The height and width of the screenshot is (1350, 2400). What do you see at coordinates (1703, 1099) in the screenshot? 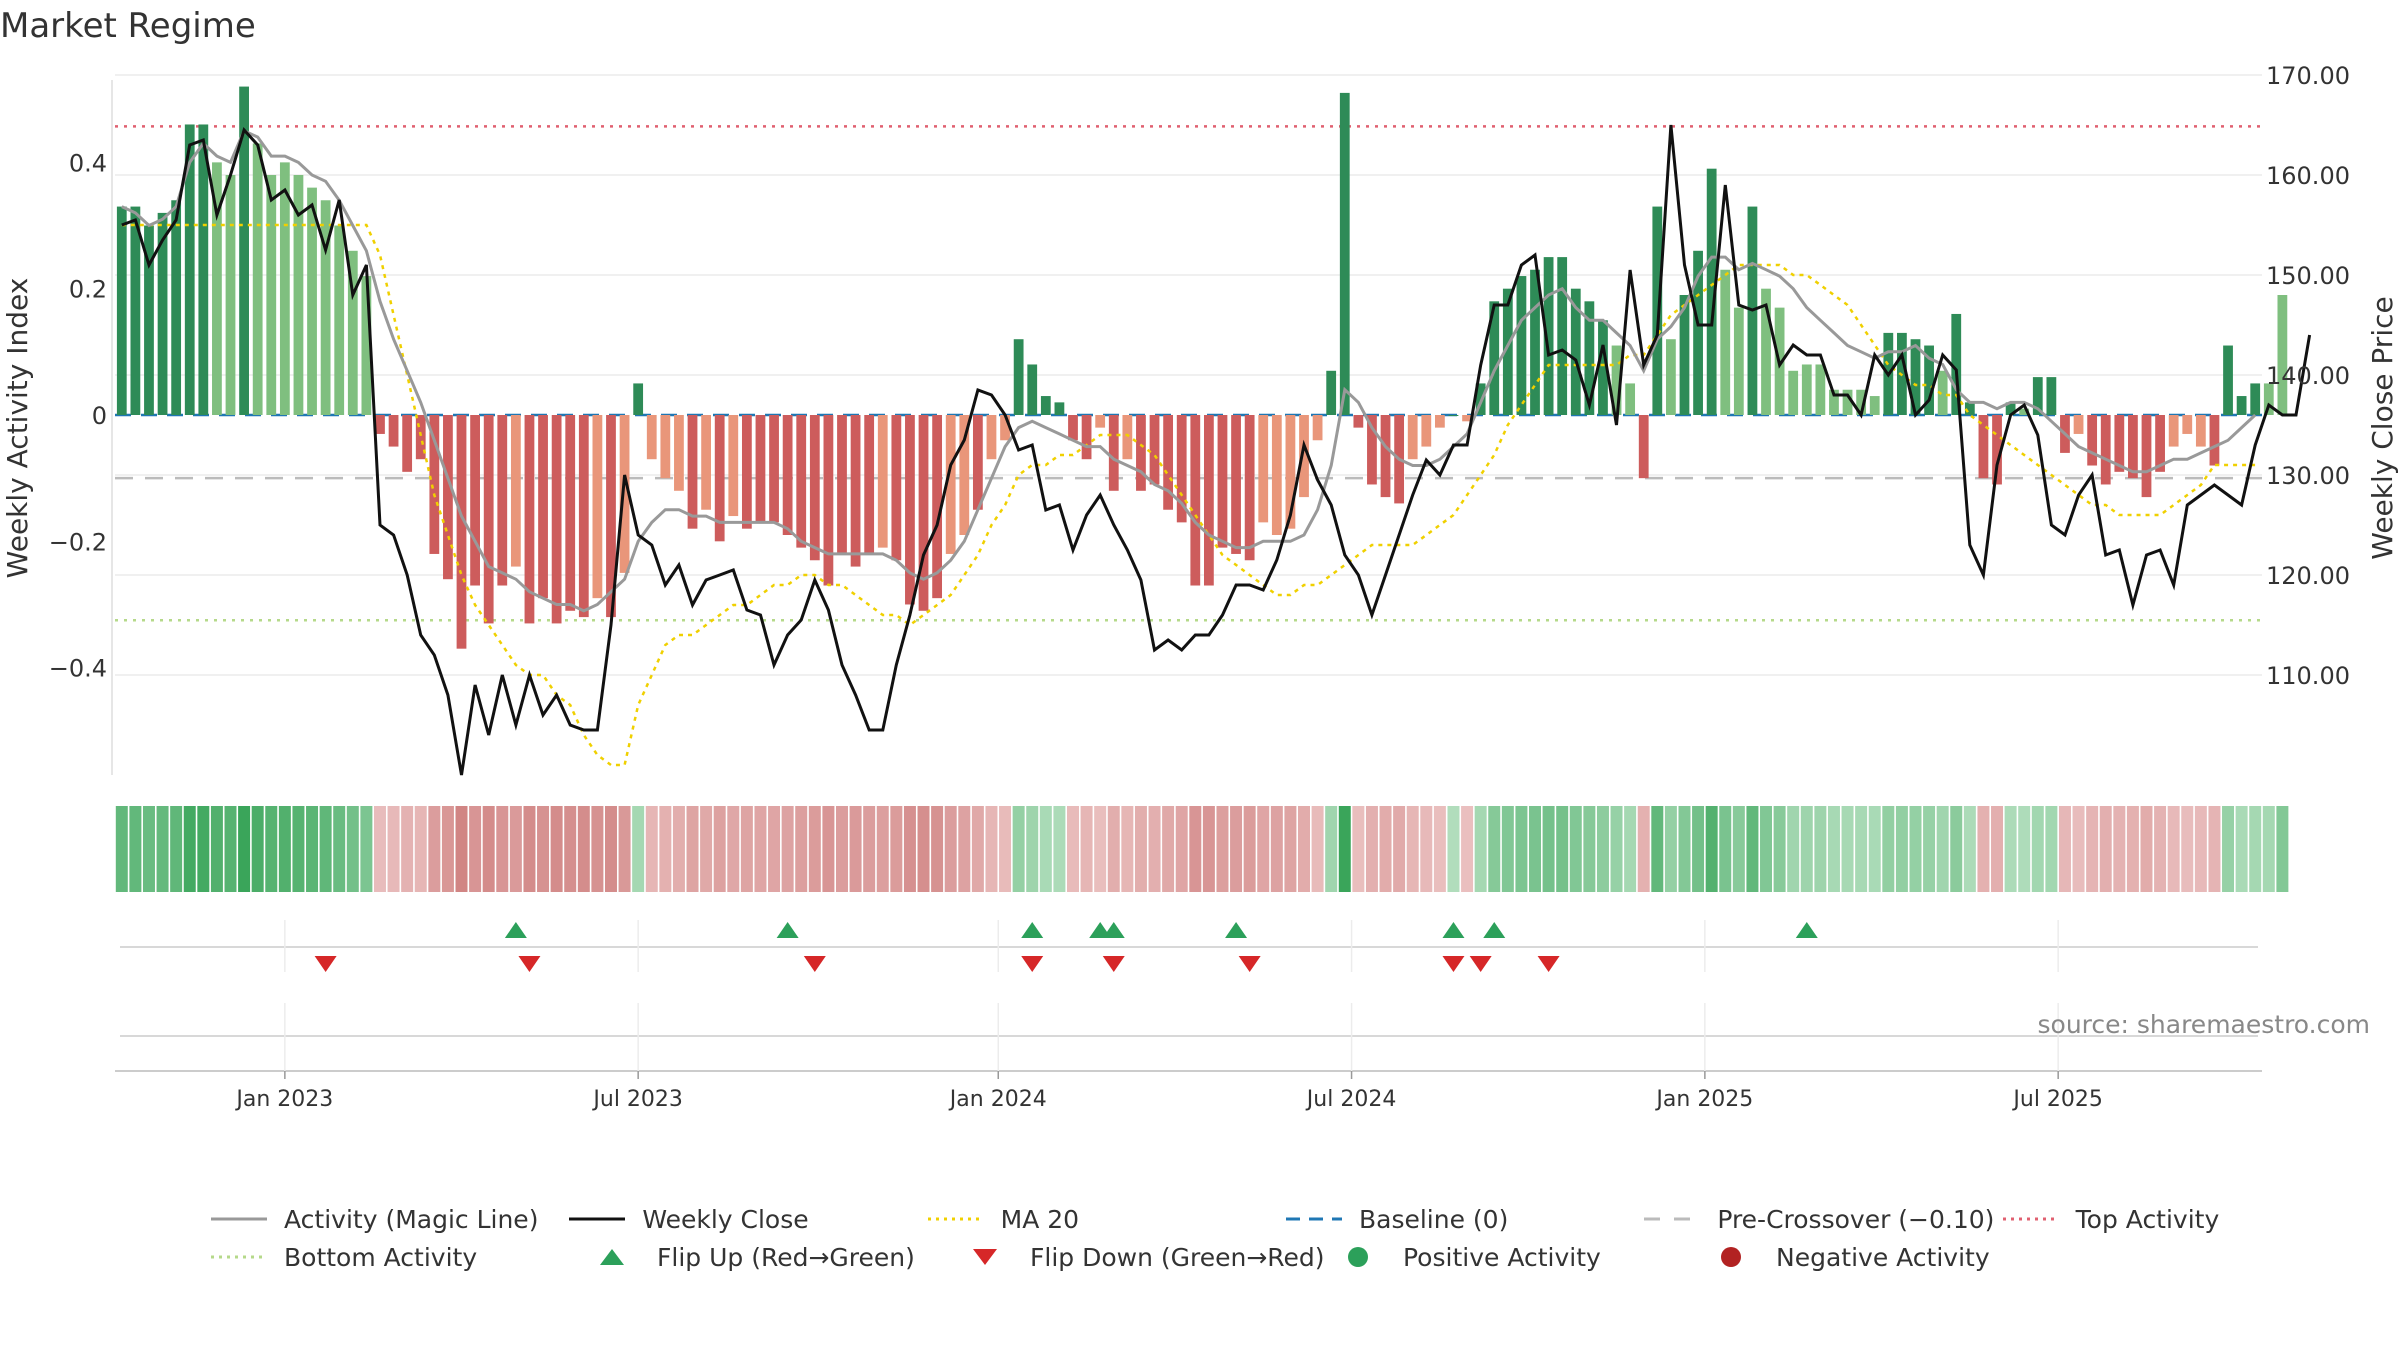
I see `x-tick-label: Jan 2025` at bounding box center [1703, 1099].